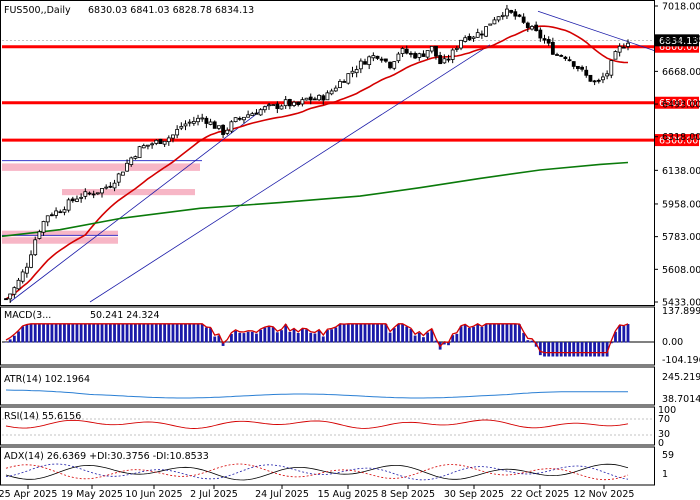 The width and height of the screenshot is (700, 500). I want to click on trendline-steep, so click(140, 203).